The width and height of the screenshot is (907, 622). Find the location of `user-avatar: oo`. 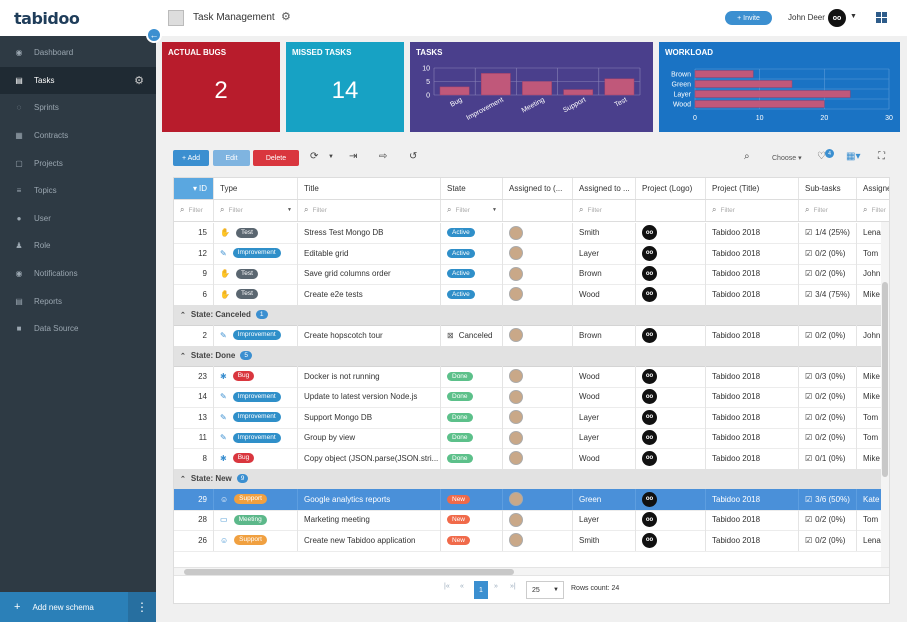

user-avatar: oo is located at coordinates (837, 18).